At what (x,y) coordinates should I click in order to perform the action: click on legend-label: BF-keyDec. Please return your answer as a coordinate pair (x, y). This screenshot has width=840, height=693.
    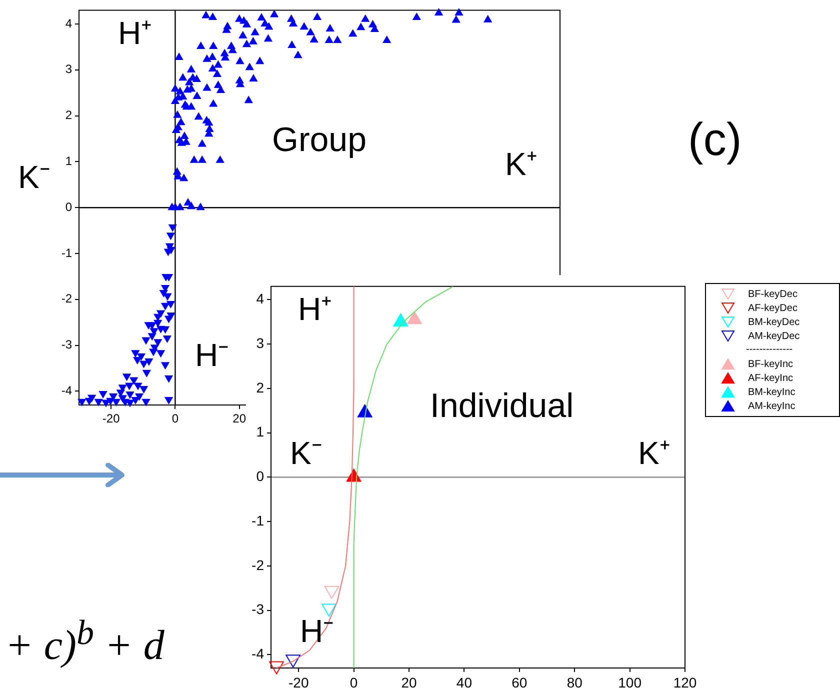
    Looking at the image, I should click on (773, 294).